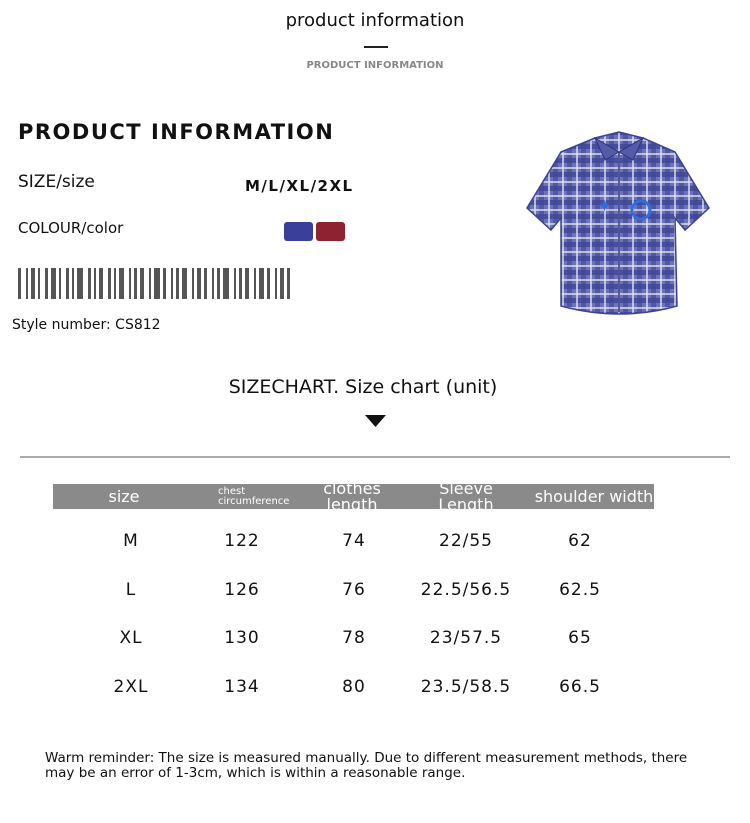 The width and height of the screenshot is (750, 823). What do you see at coordinates (131, 638) in the screenshot?
I see `table-cell: XL` at bounding box center [131, 638].